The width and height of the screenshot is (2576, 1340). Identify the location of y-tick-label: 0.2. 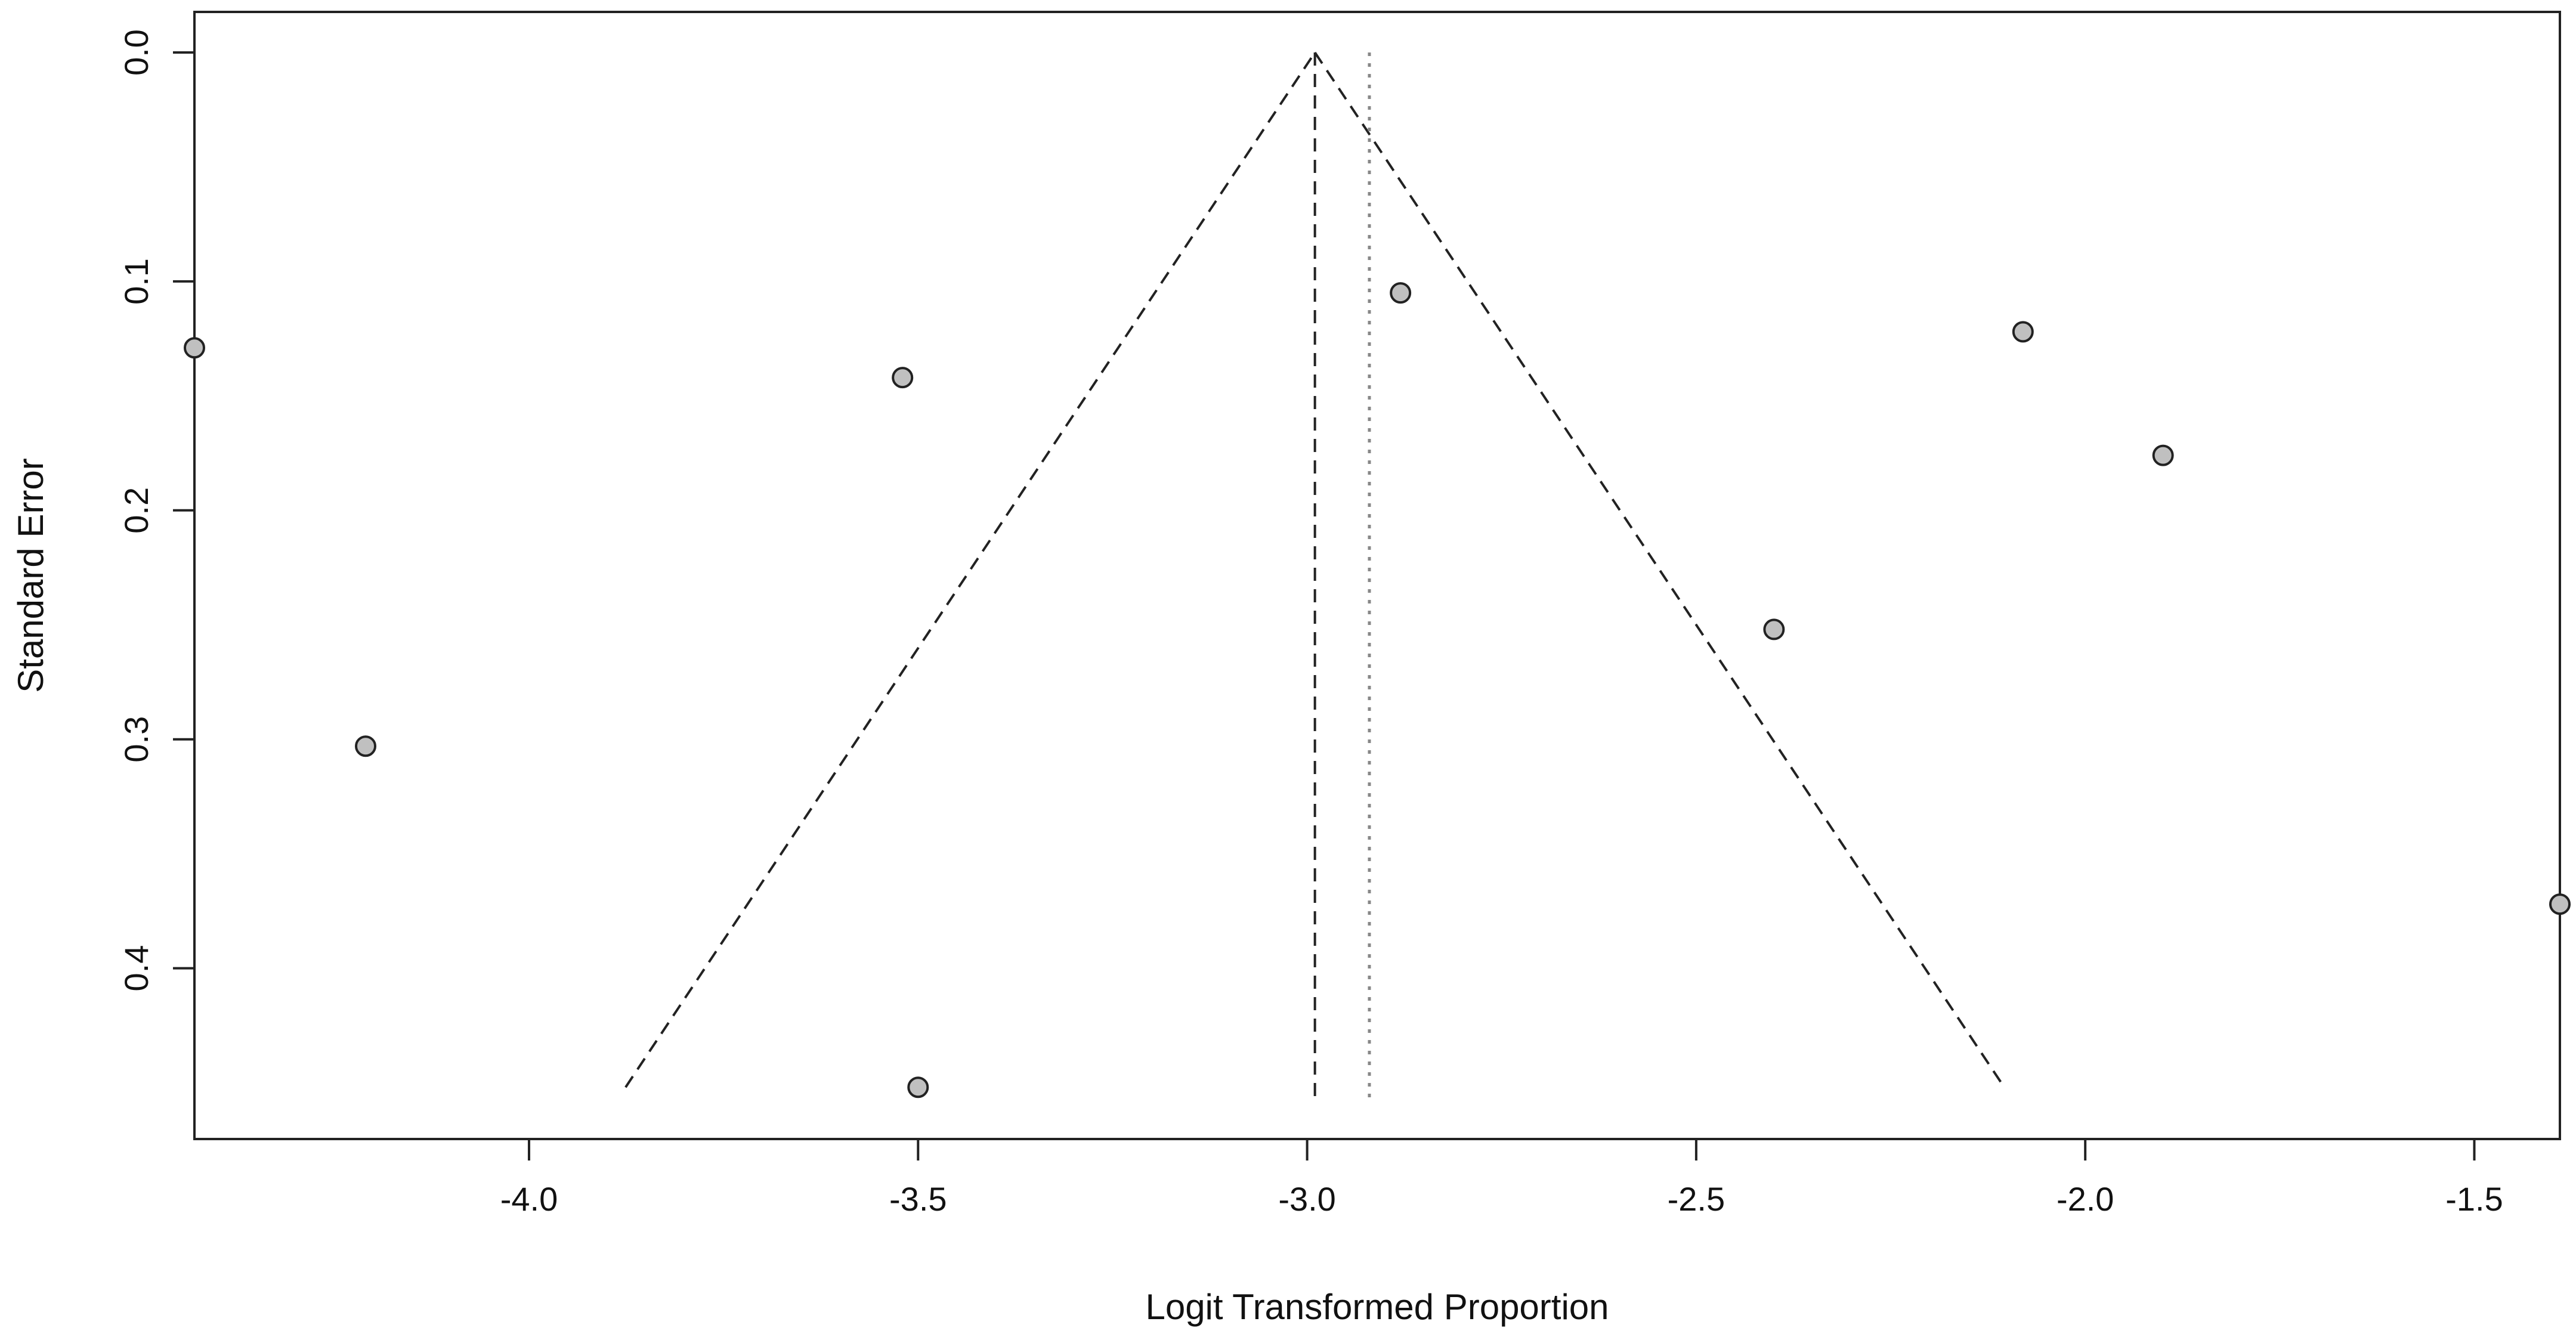
(136, 510).